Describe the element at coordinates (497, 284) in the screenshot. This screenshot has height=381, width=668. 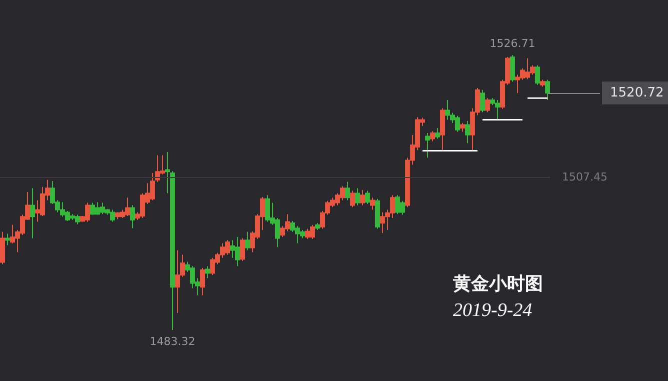
I see `text: 黄金小时图` at that location.